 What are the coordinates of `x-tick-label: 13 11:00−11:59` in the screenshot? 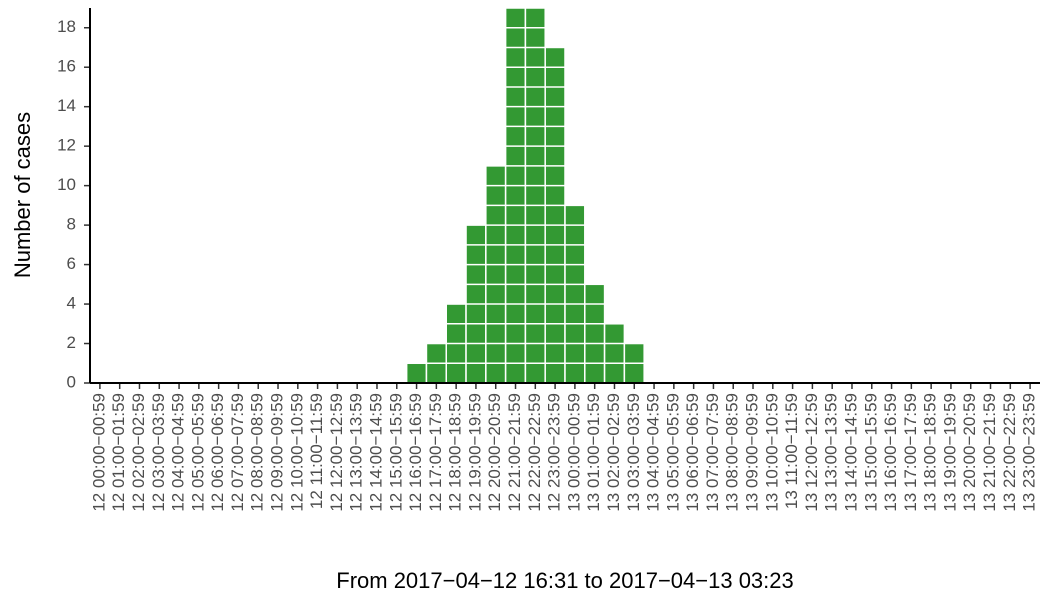 It's located at (791, 451).